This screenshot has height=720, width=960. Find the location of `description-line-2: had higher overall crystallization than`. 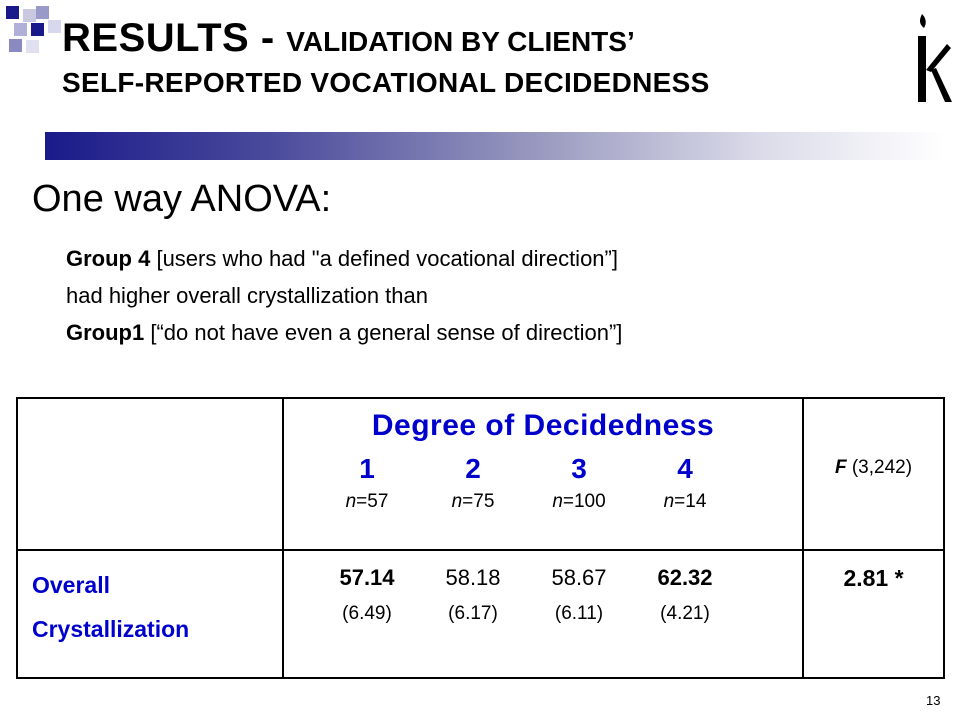

description-line-2: had higher overall crystallization than is located at coordinates (247, 295).